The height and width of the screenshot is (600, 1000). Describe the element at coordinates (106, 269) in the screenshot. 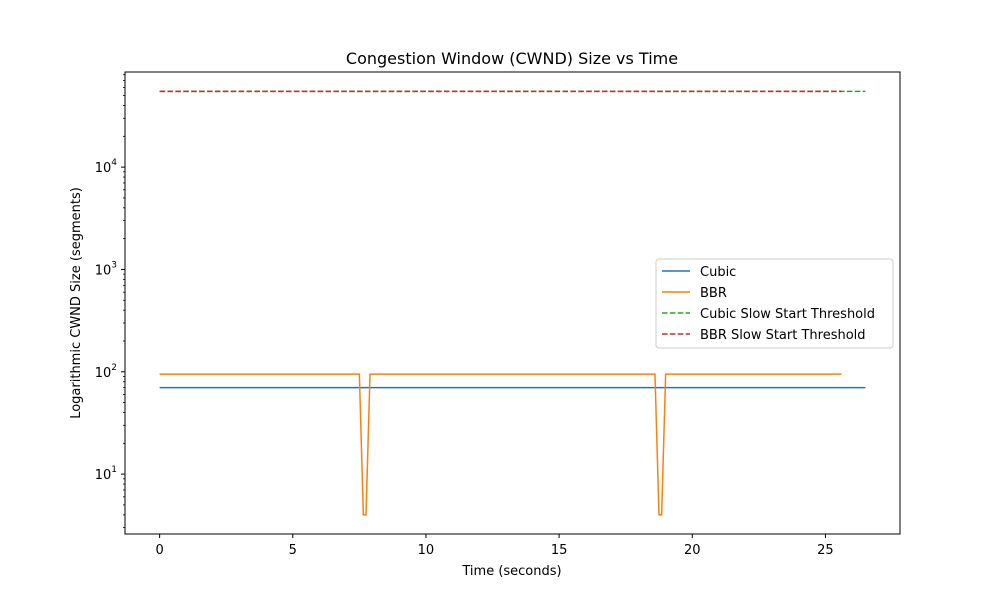

I see `y-tick-label: 10³` at that location.